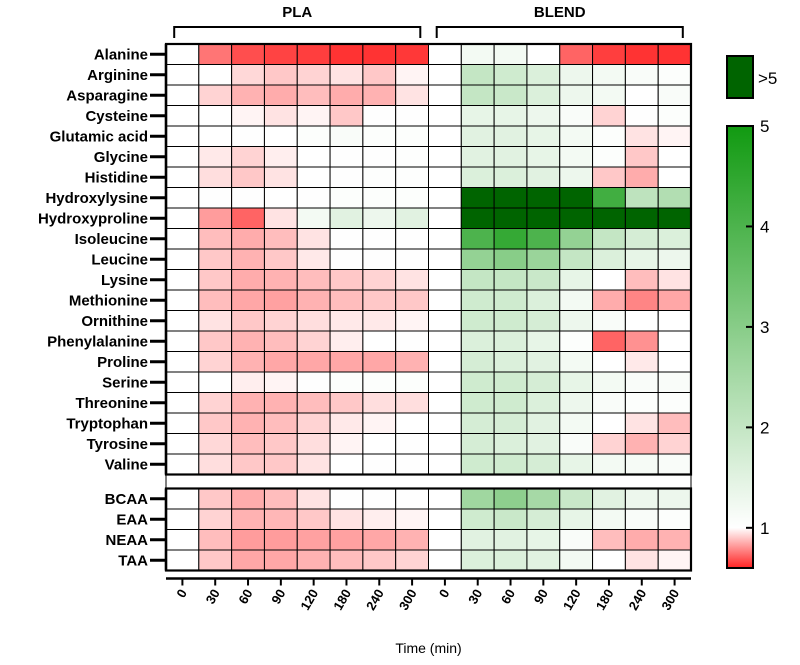  Describe the element at coordinates (764, 327) in the screenshot. I see `colorbar-tick-label-3: 3` at that location.